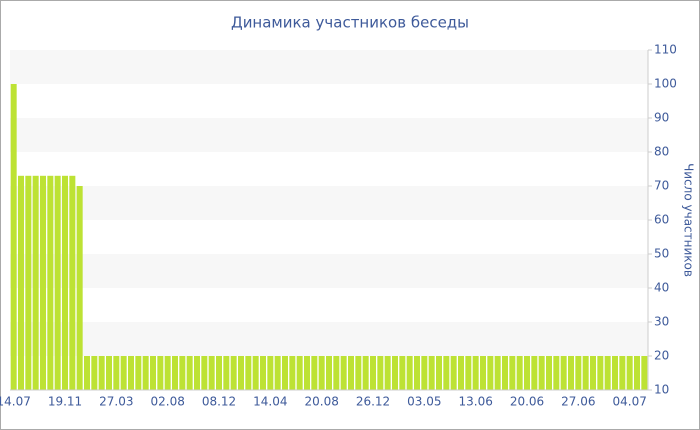 The image size is (700, 430). What do you see at coordinates (661, 356) in the screenshot?
I see `y-tick-label: 20` at bounding box center [661, 356].